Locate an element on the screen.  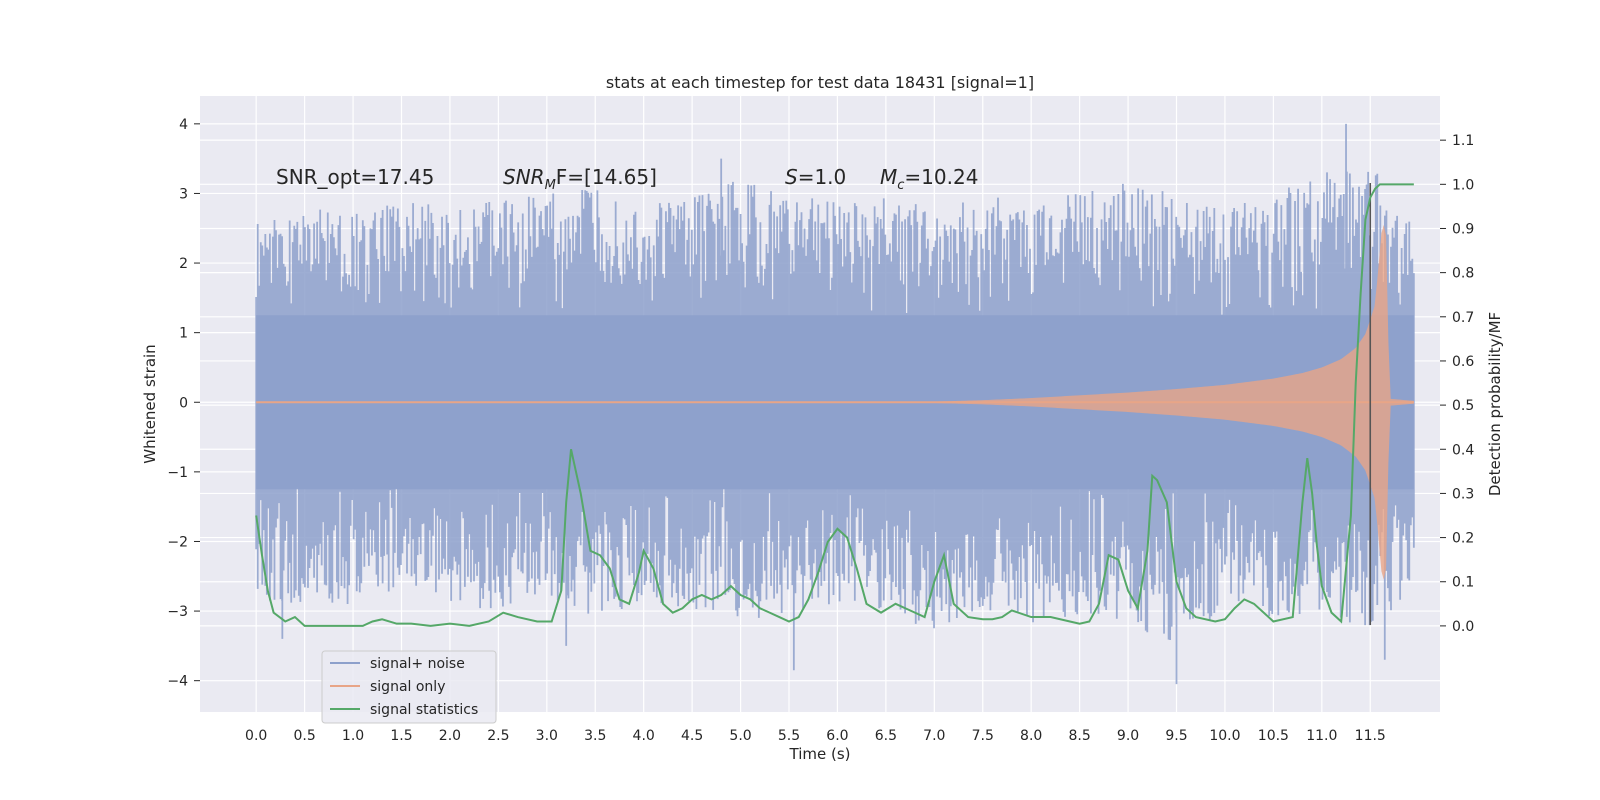
annotation-mc: Mc=10.24 is located at coordinates (929, 179).